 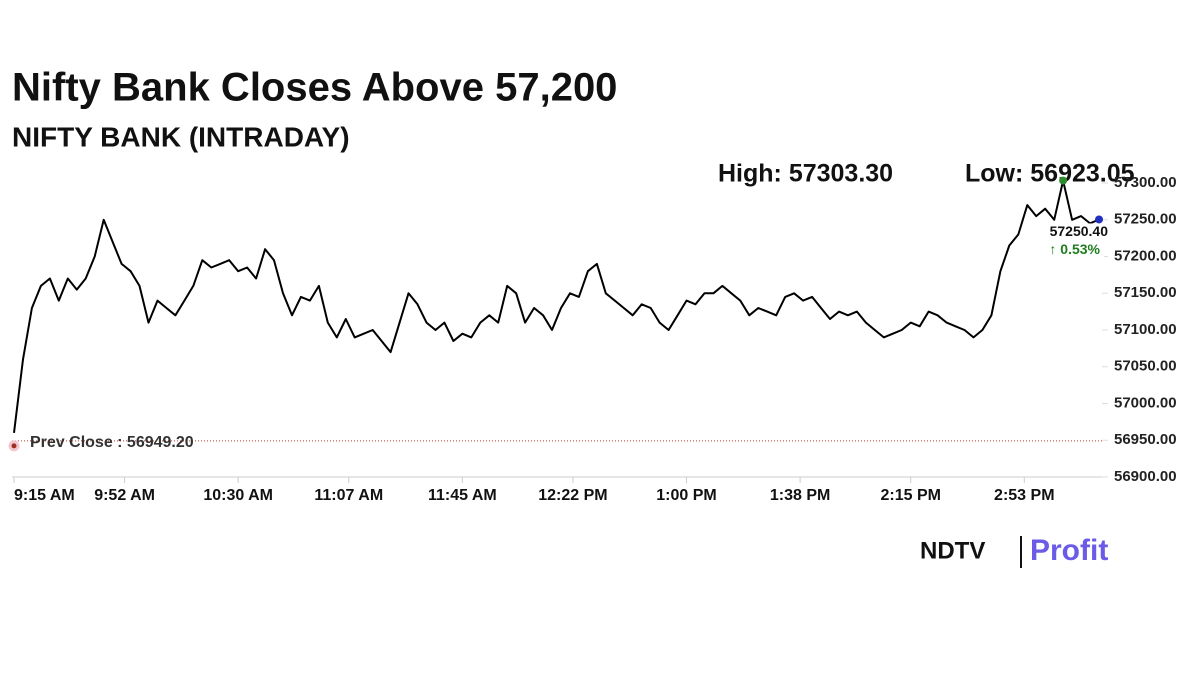 I want to click on y-tick-label: 57150.00, so click(x=1145, y=292).